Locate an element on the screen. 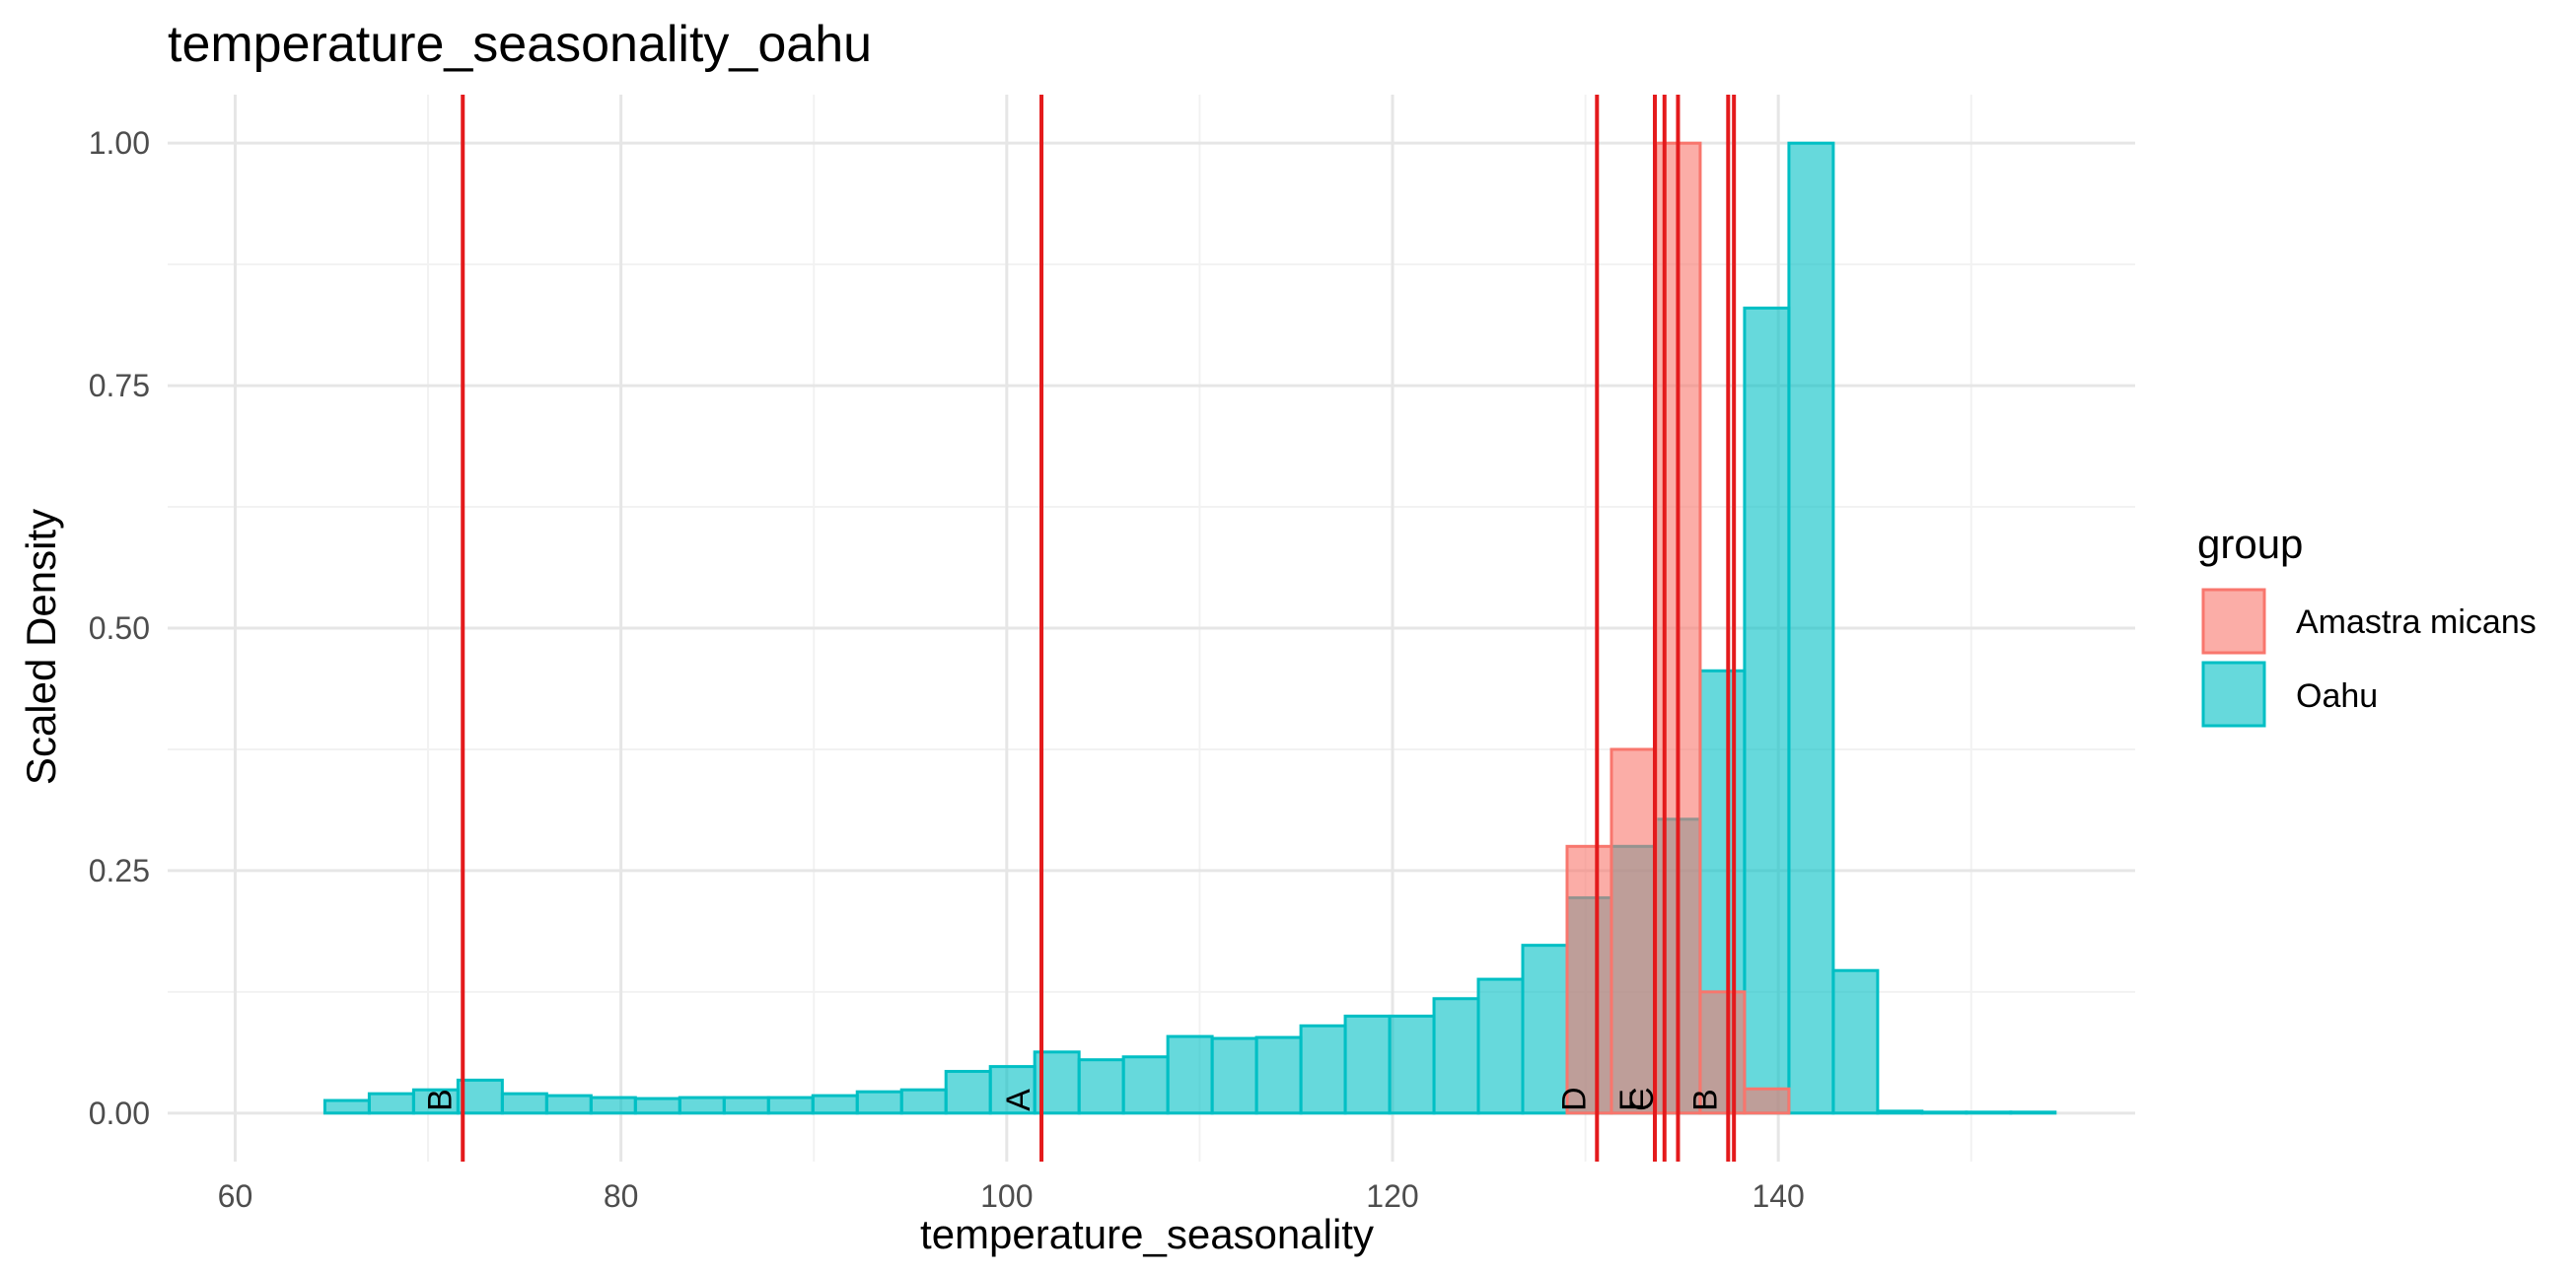  legend-swatch-oahu is located at coordinates (2234, 695).